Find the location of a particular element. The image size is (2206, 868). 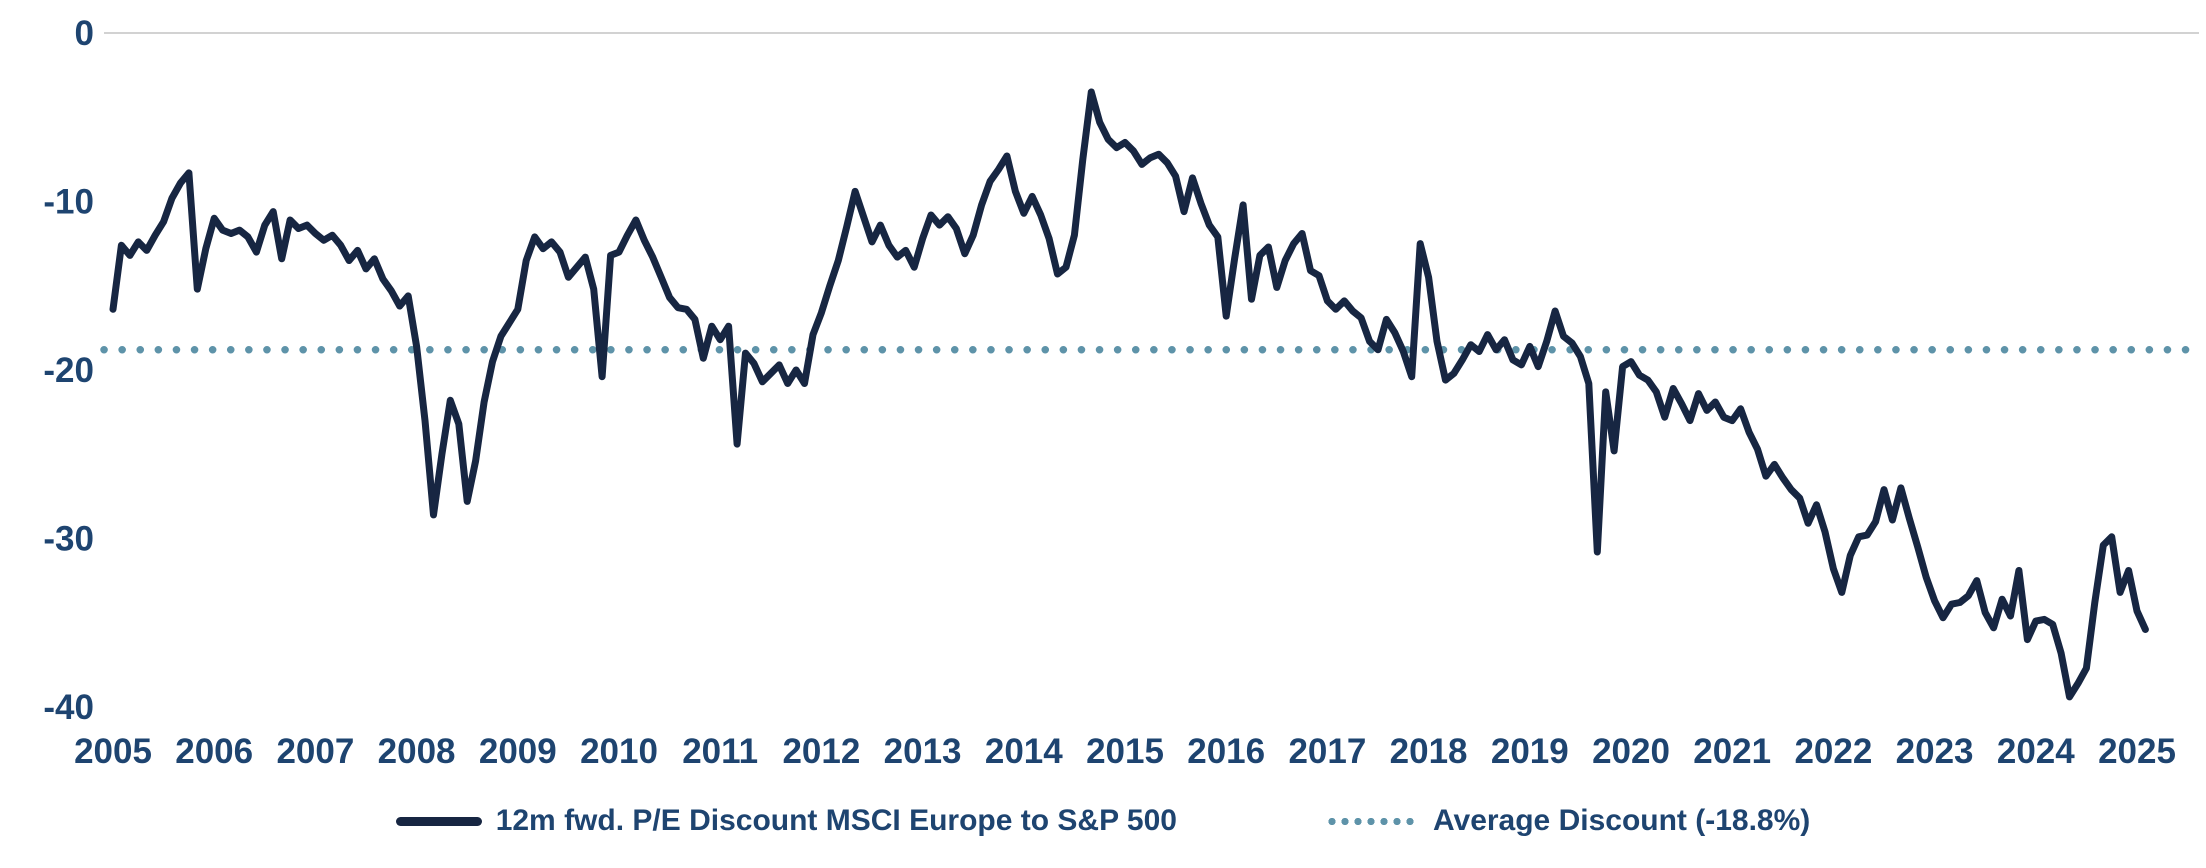

y-tick-label: -40 is located at coordinates (68, 707).